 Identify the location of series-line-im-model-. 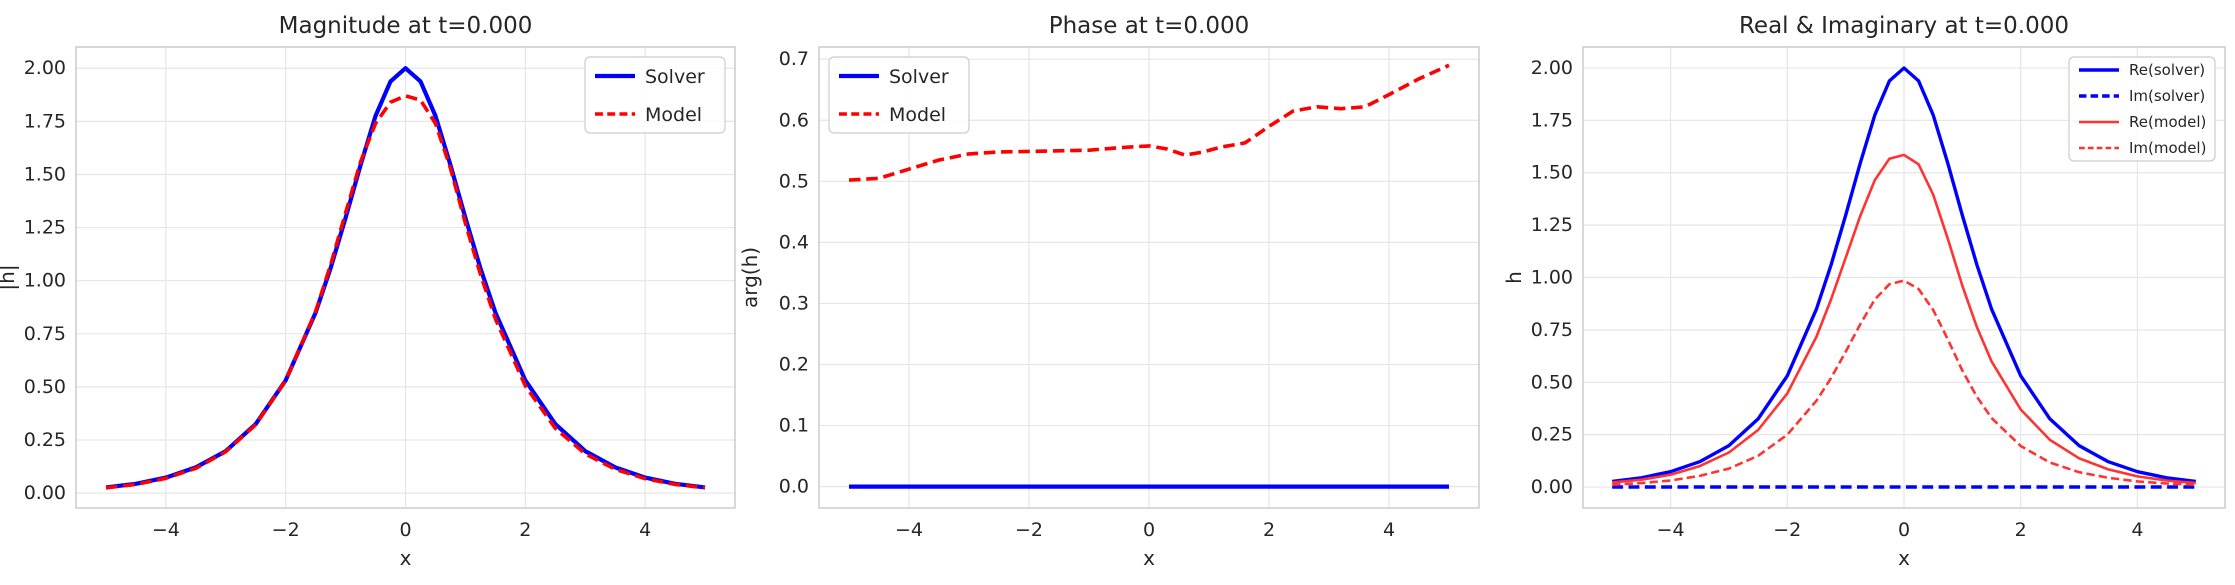
(1904, 382).